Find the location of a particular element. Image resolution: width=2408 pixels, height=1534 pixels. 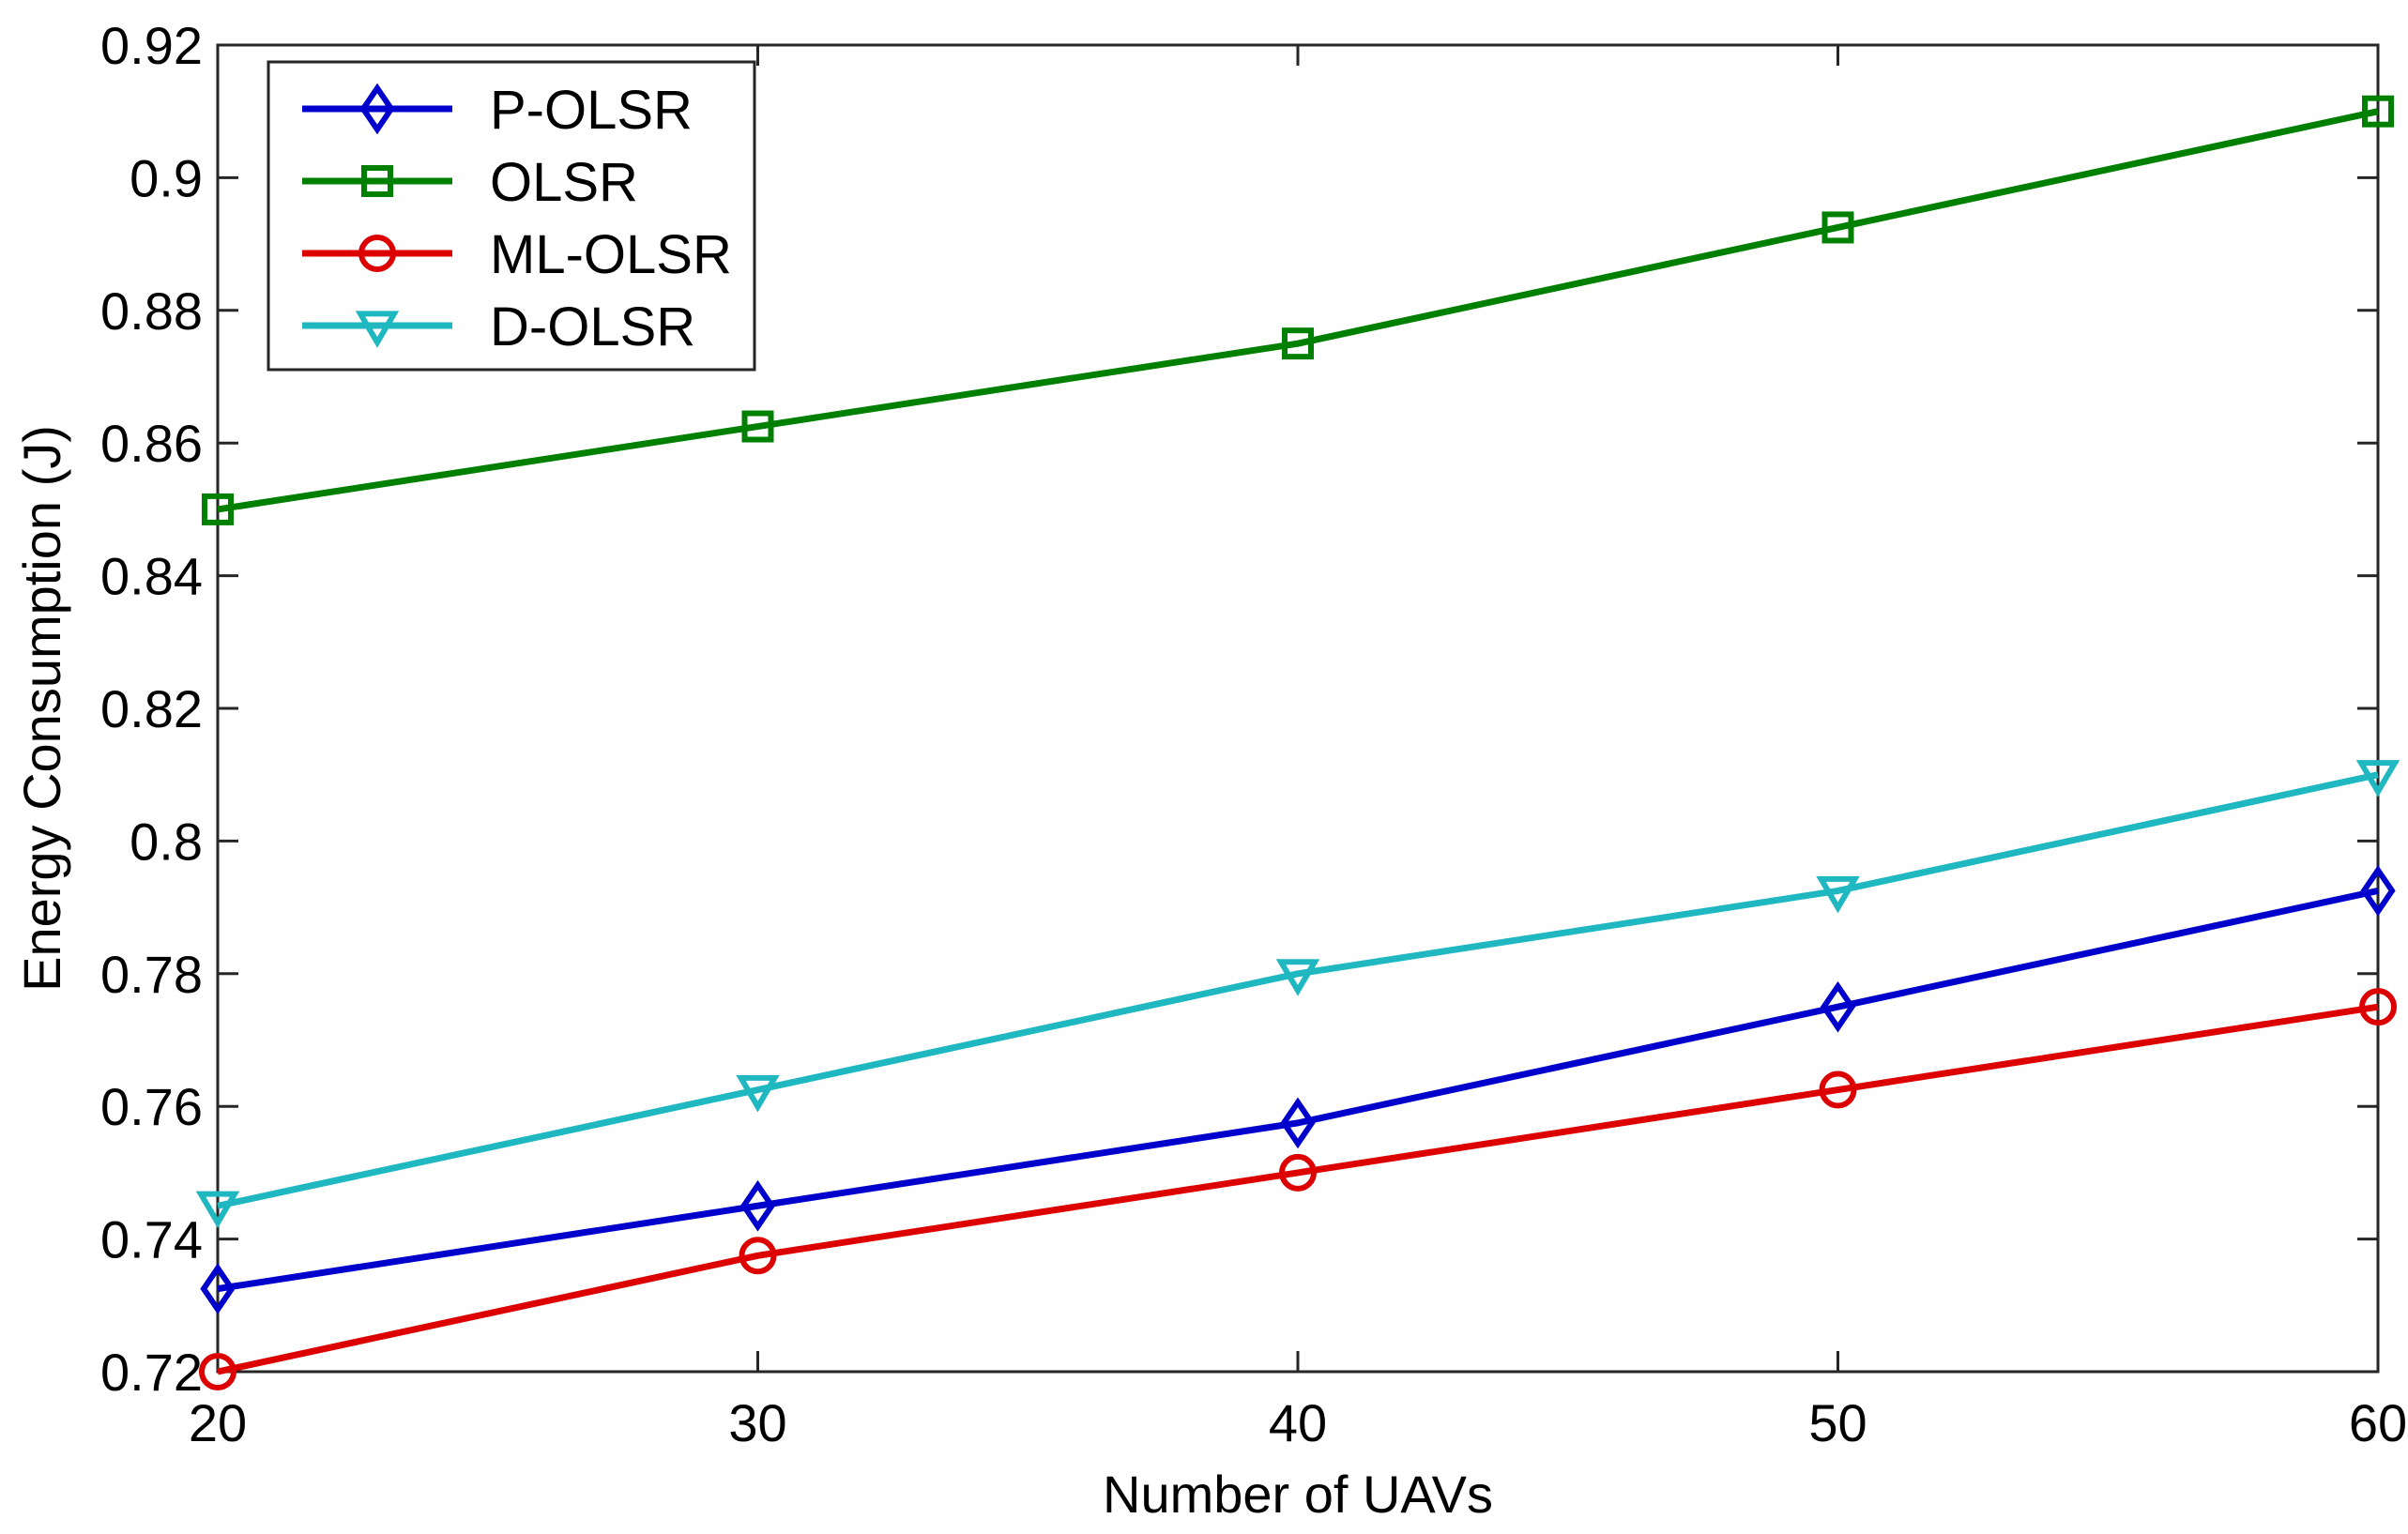

y-tick-label: 0.92 is located at coordinates (151, 45).